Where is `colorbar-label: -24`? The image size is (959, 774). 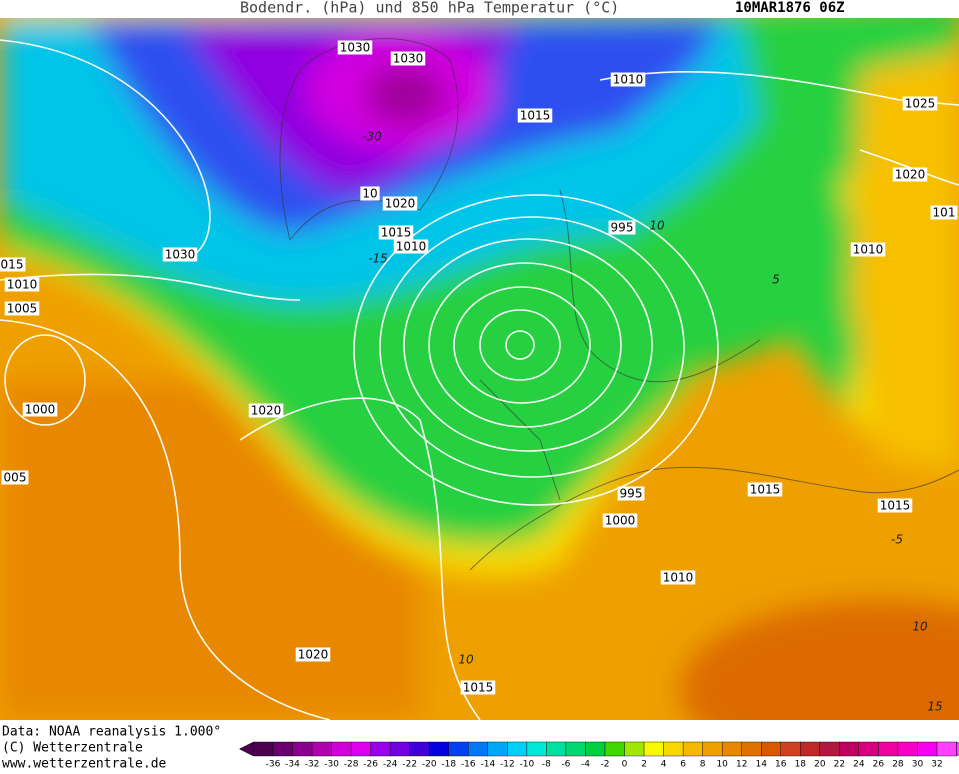 colorbar-label: -24 is located at coordinates (390, 765).